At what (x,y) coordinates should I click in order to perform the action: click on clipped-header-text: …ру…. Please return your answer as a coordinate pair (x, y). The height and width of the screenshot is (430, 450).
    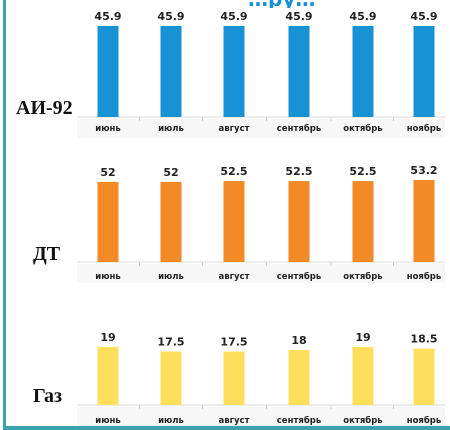
    Looking at the image, I should click on (281, 4).